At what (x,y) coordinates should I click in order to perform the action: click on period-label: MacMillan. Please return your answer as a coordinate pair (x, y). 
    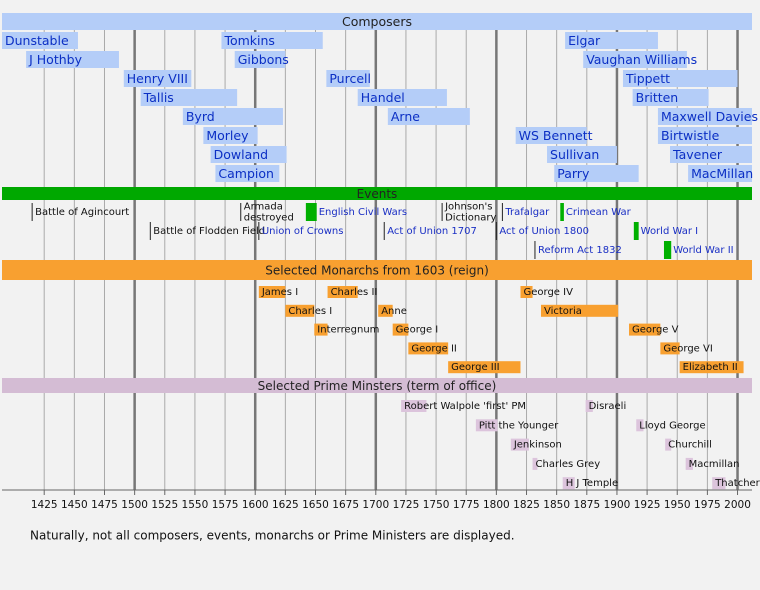
    Looking at the image, I should click on (722, 173).